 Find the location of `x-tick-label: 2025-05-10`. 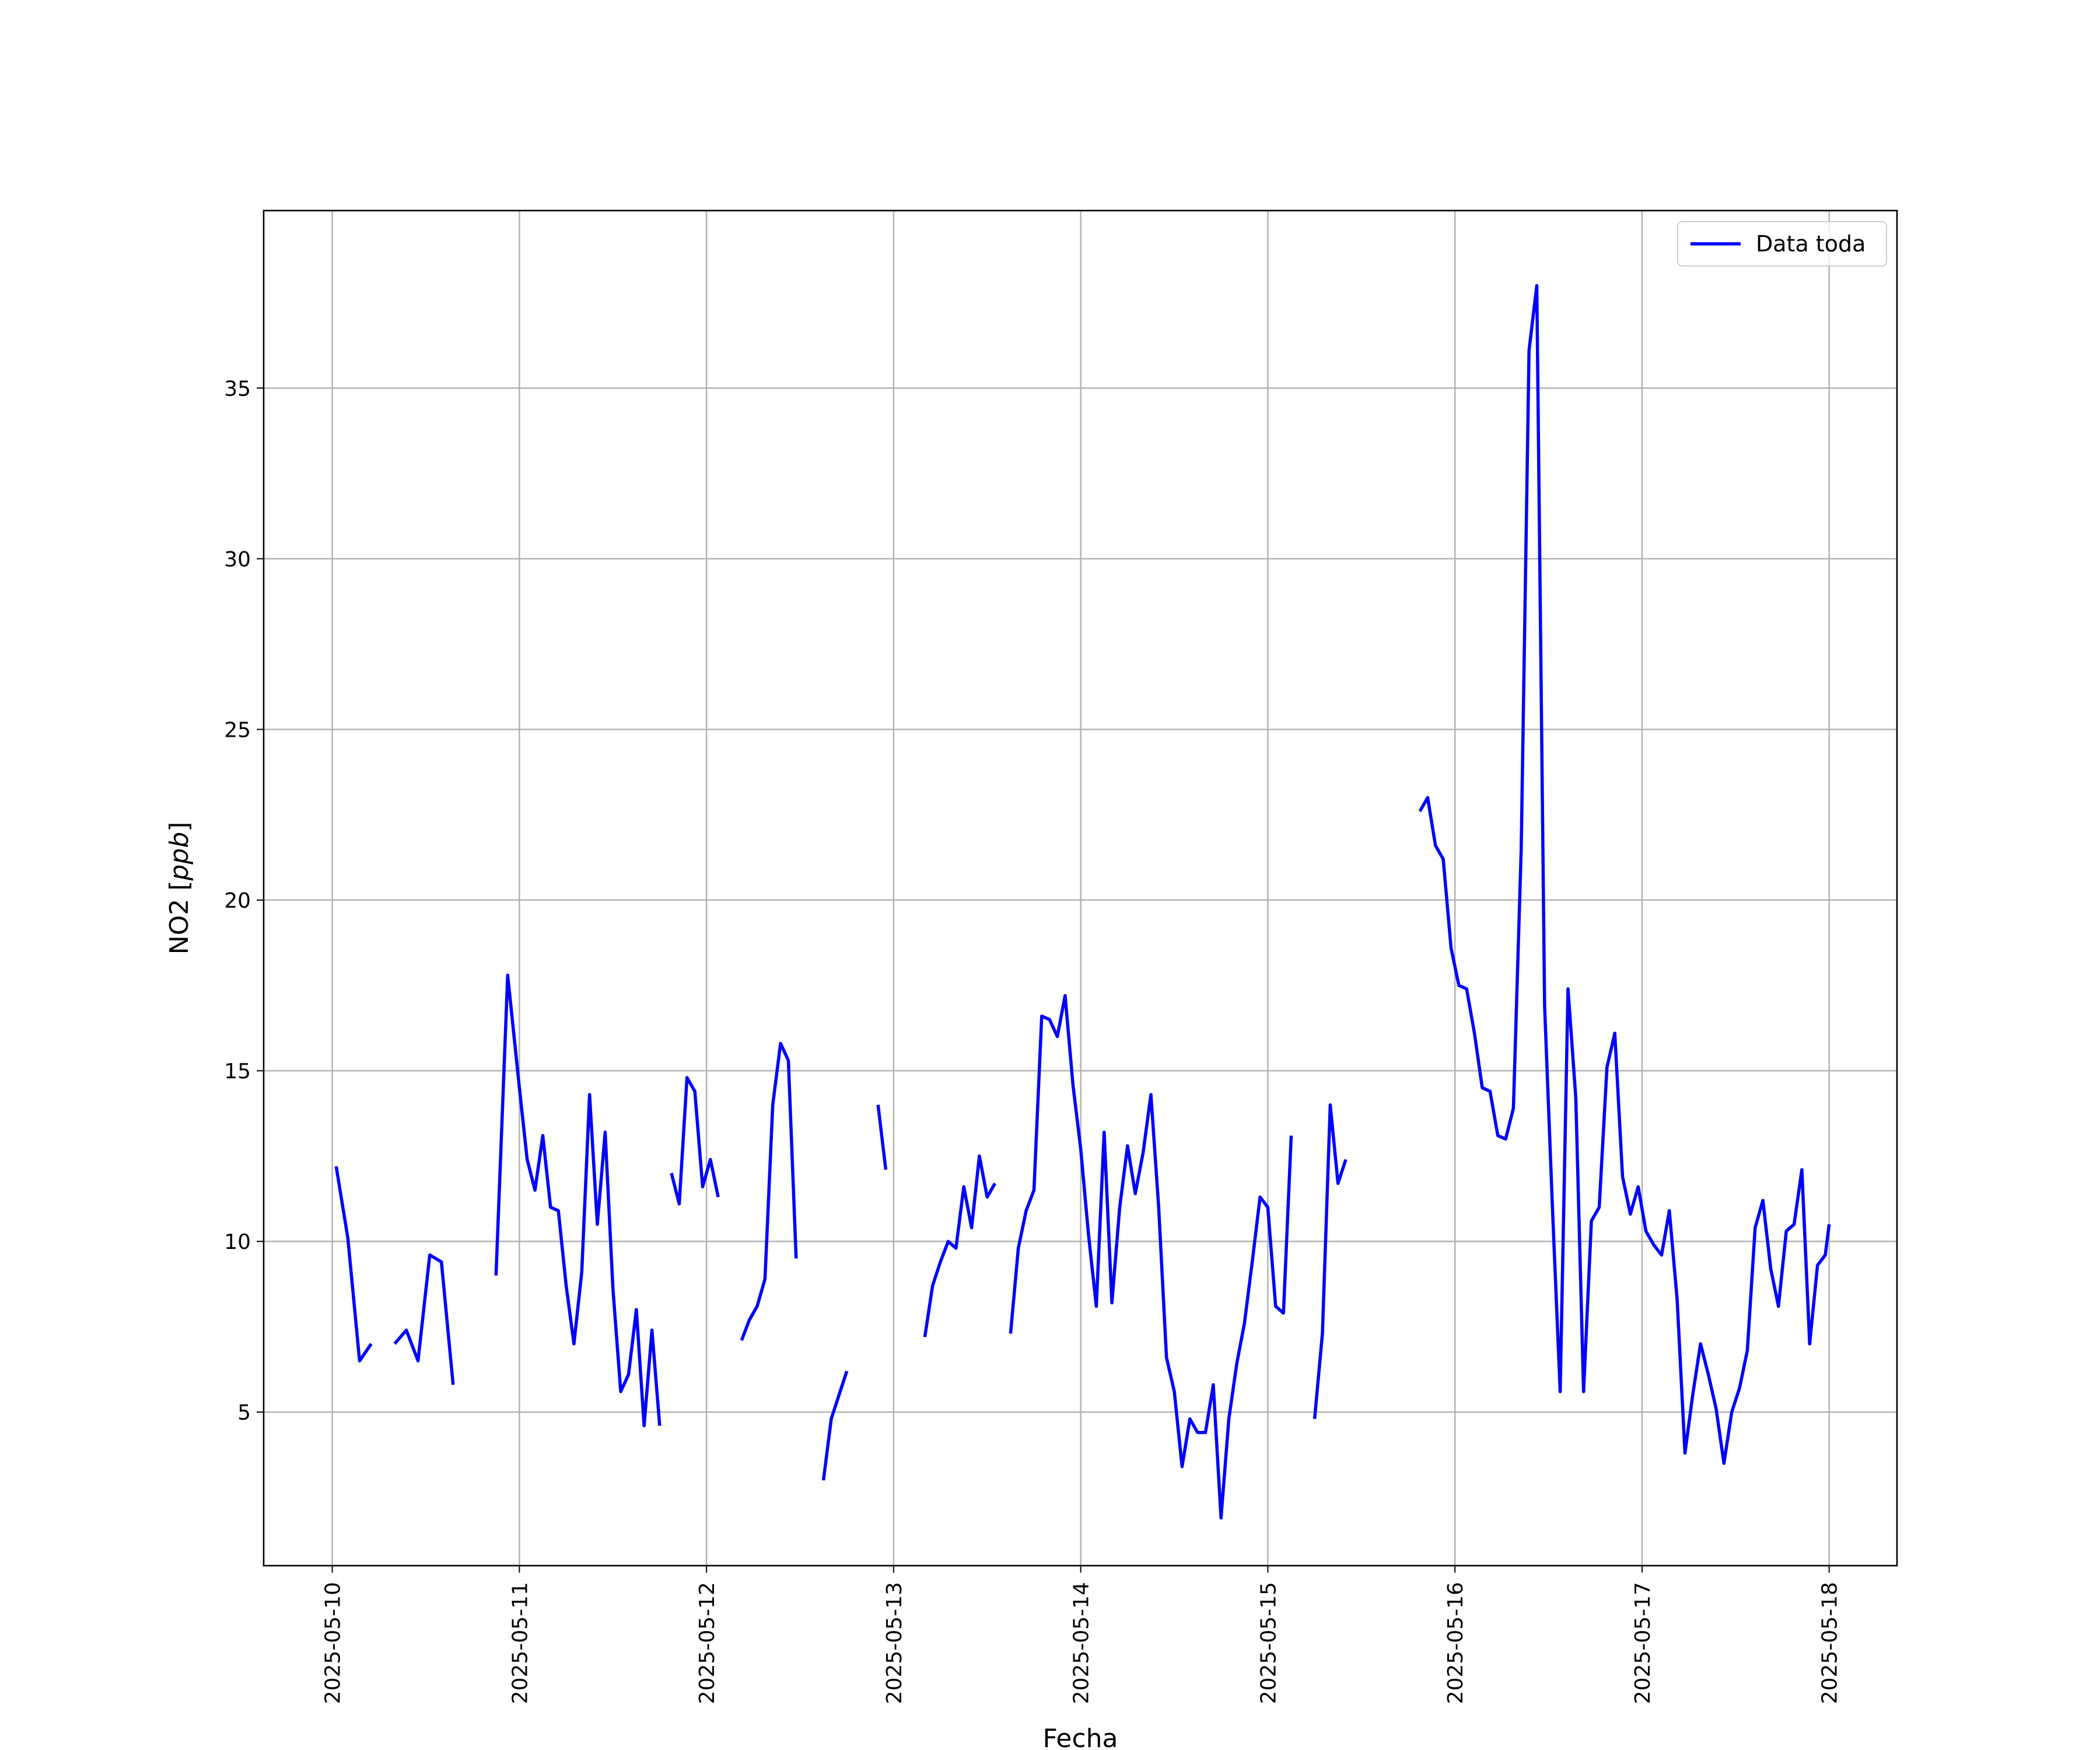

x-tick-label: 2025-05-10 is located at coordinates (333, 1643).